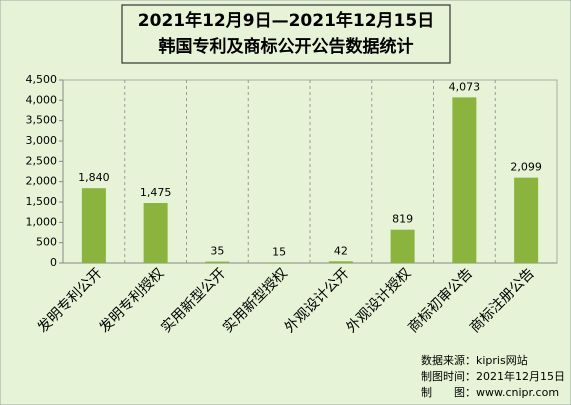  Describe the element at coordinates (42, 120) in the screenshot. I see `y-tick-label: 3,500` at that location.